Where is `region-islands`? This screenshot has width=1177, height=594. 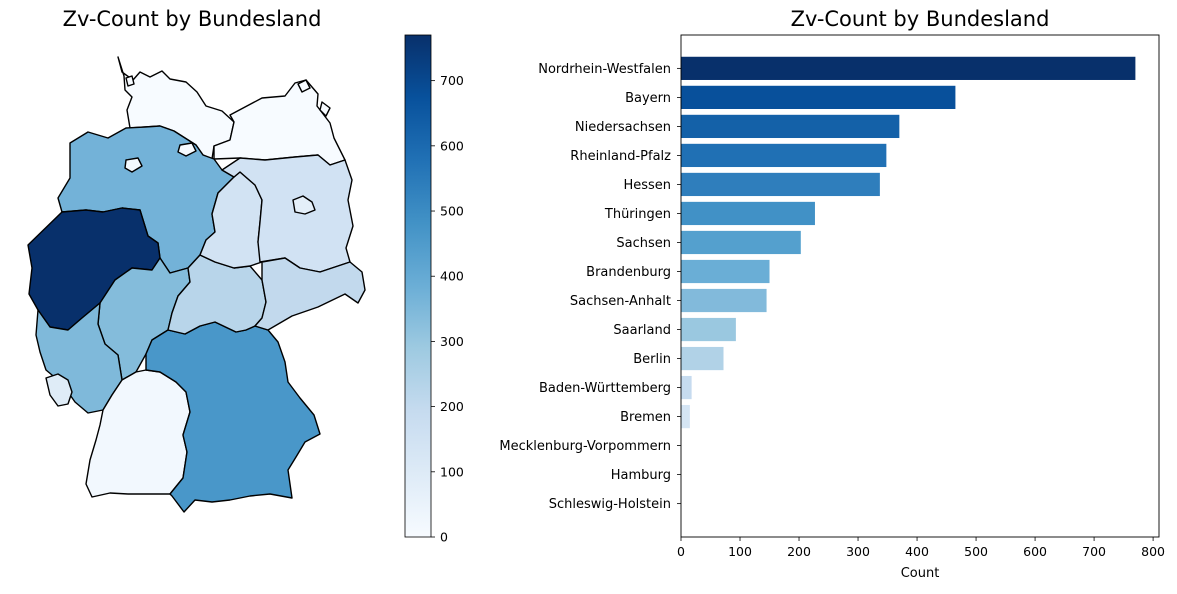 region-islands is located at coordinates (228, 96).